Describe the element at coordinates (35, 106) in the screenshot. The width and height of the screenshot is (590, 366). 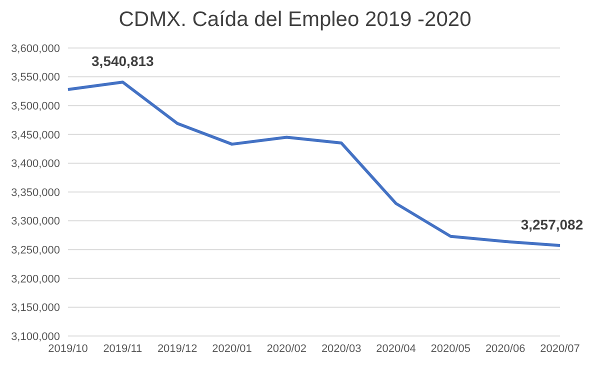
I see `y-tick-label: 3,500,000` at that location.